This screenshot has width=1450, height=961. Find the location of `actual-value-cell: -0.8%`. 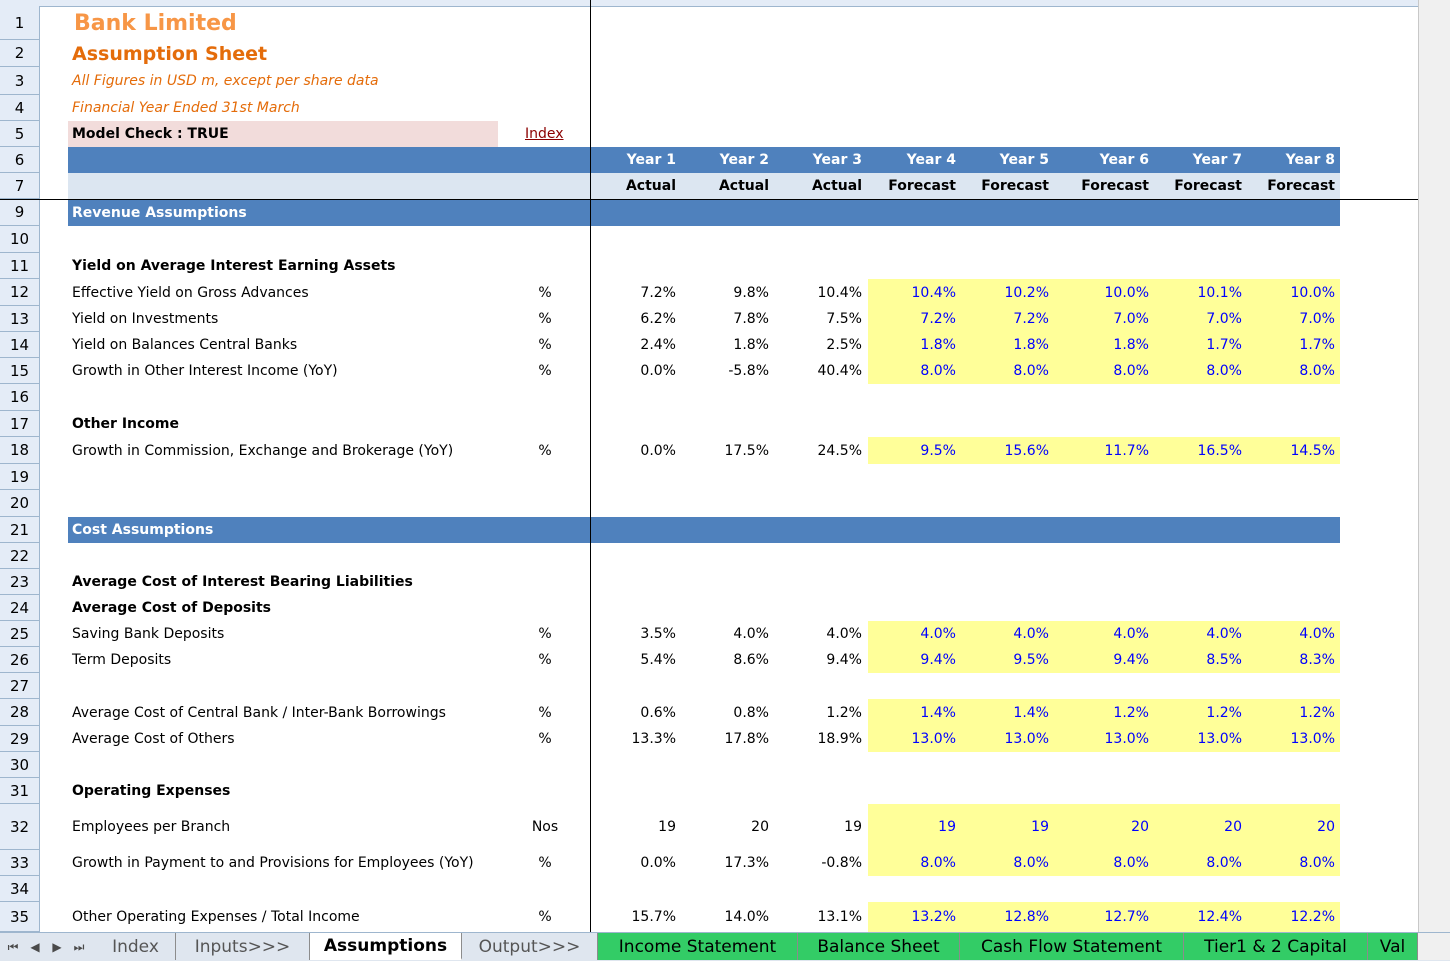

actual-value-cell: -0.8% is located at coordinates (841, 863).